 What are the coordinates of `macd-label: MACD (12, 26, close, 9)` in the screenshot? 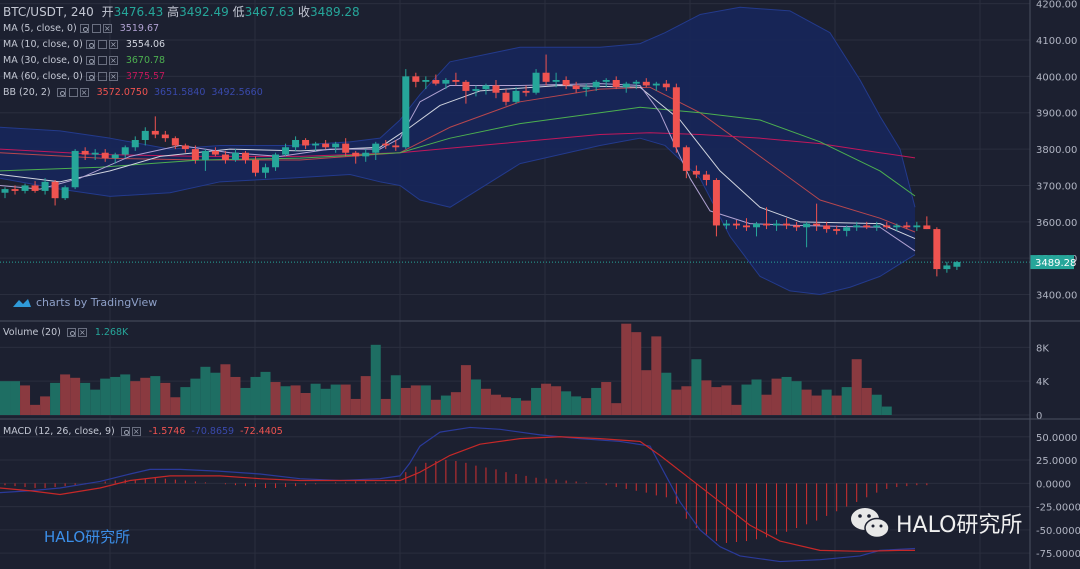 It's located at (59, 431).